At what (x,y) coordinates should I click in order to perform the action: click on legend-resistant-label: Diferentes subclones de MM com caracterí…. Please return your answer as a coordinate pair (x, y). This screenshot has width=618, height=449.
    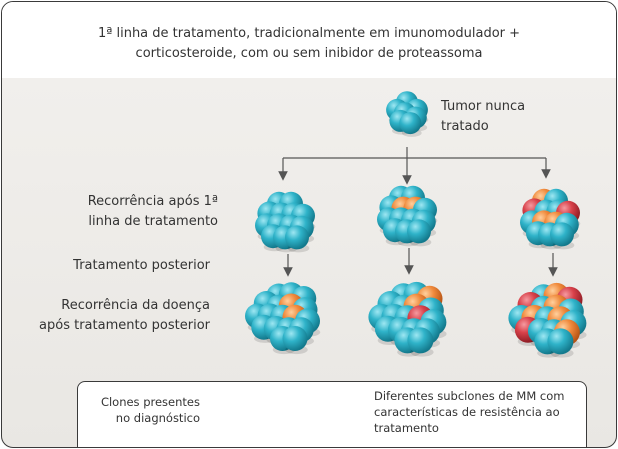
    Looking at the image, I should click on (469, 412).